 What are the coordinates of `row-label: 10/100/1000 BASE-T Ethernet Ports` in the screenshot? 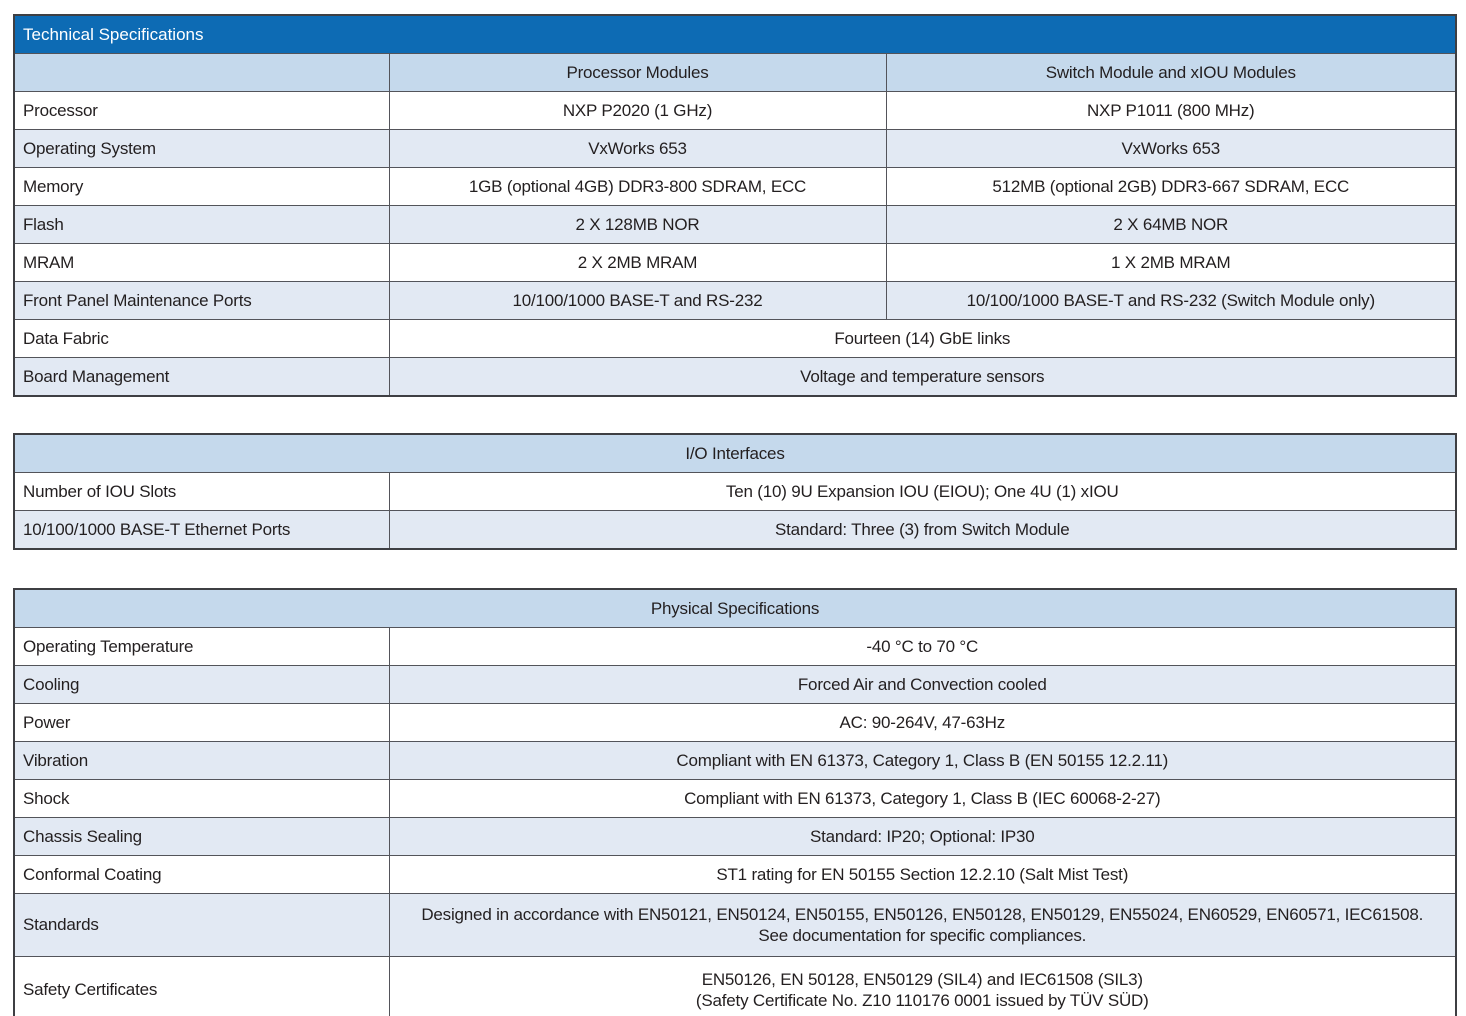 It's located at (201, 530).